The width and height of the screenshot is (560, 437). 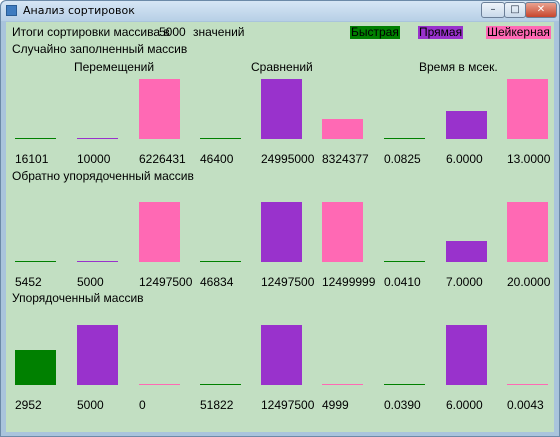 I want to click on value-3-time-quick: 0.0390, so click(x=402, y=405).